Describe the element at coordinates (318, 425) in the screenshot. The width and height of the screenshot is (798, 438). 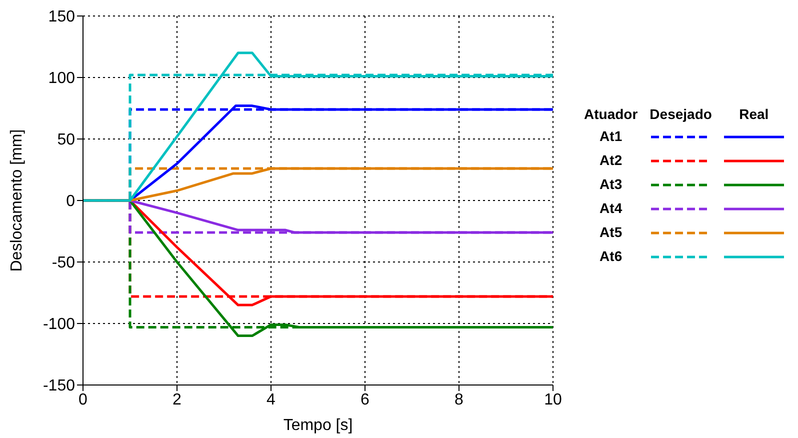
I see `x-axis-title: Tempo [s]` at that location.